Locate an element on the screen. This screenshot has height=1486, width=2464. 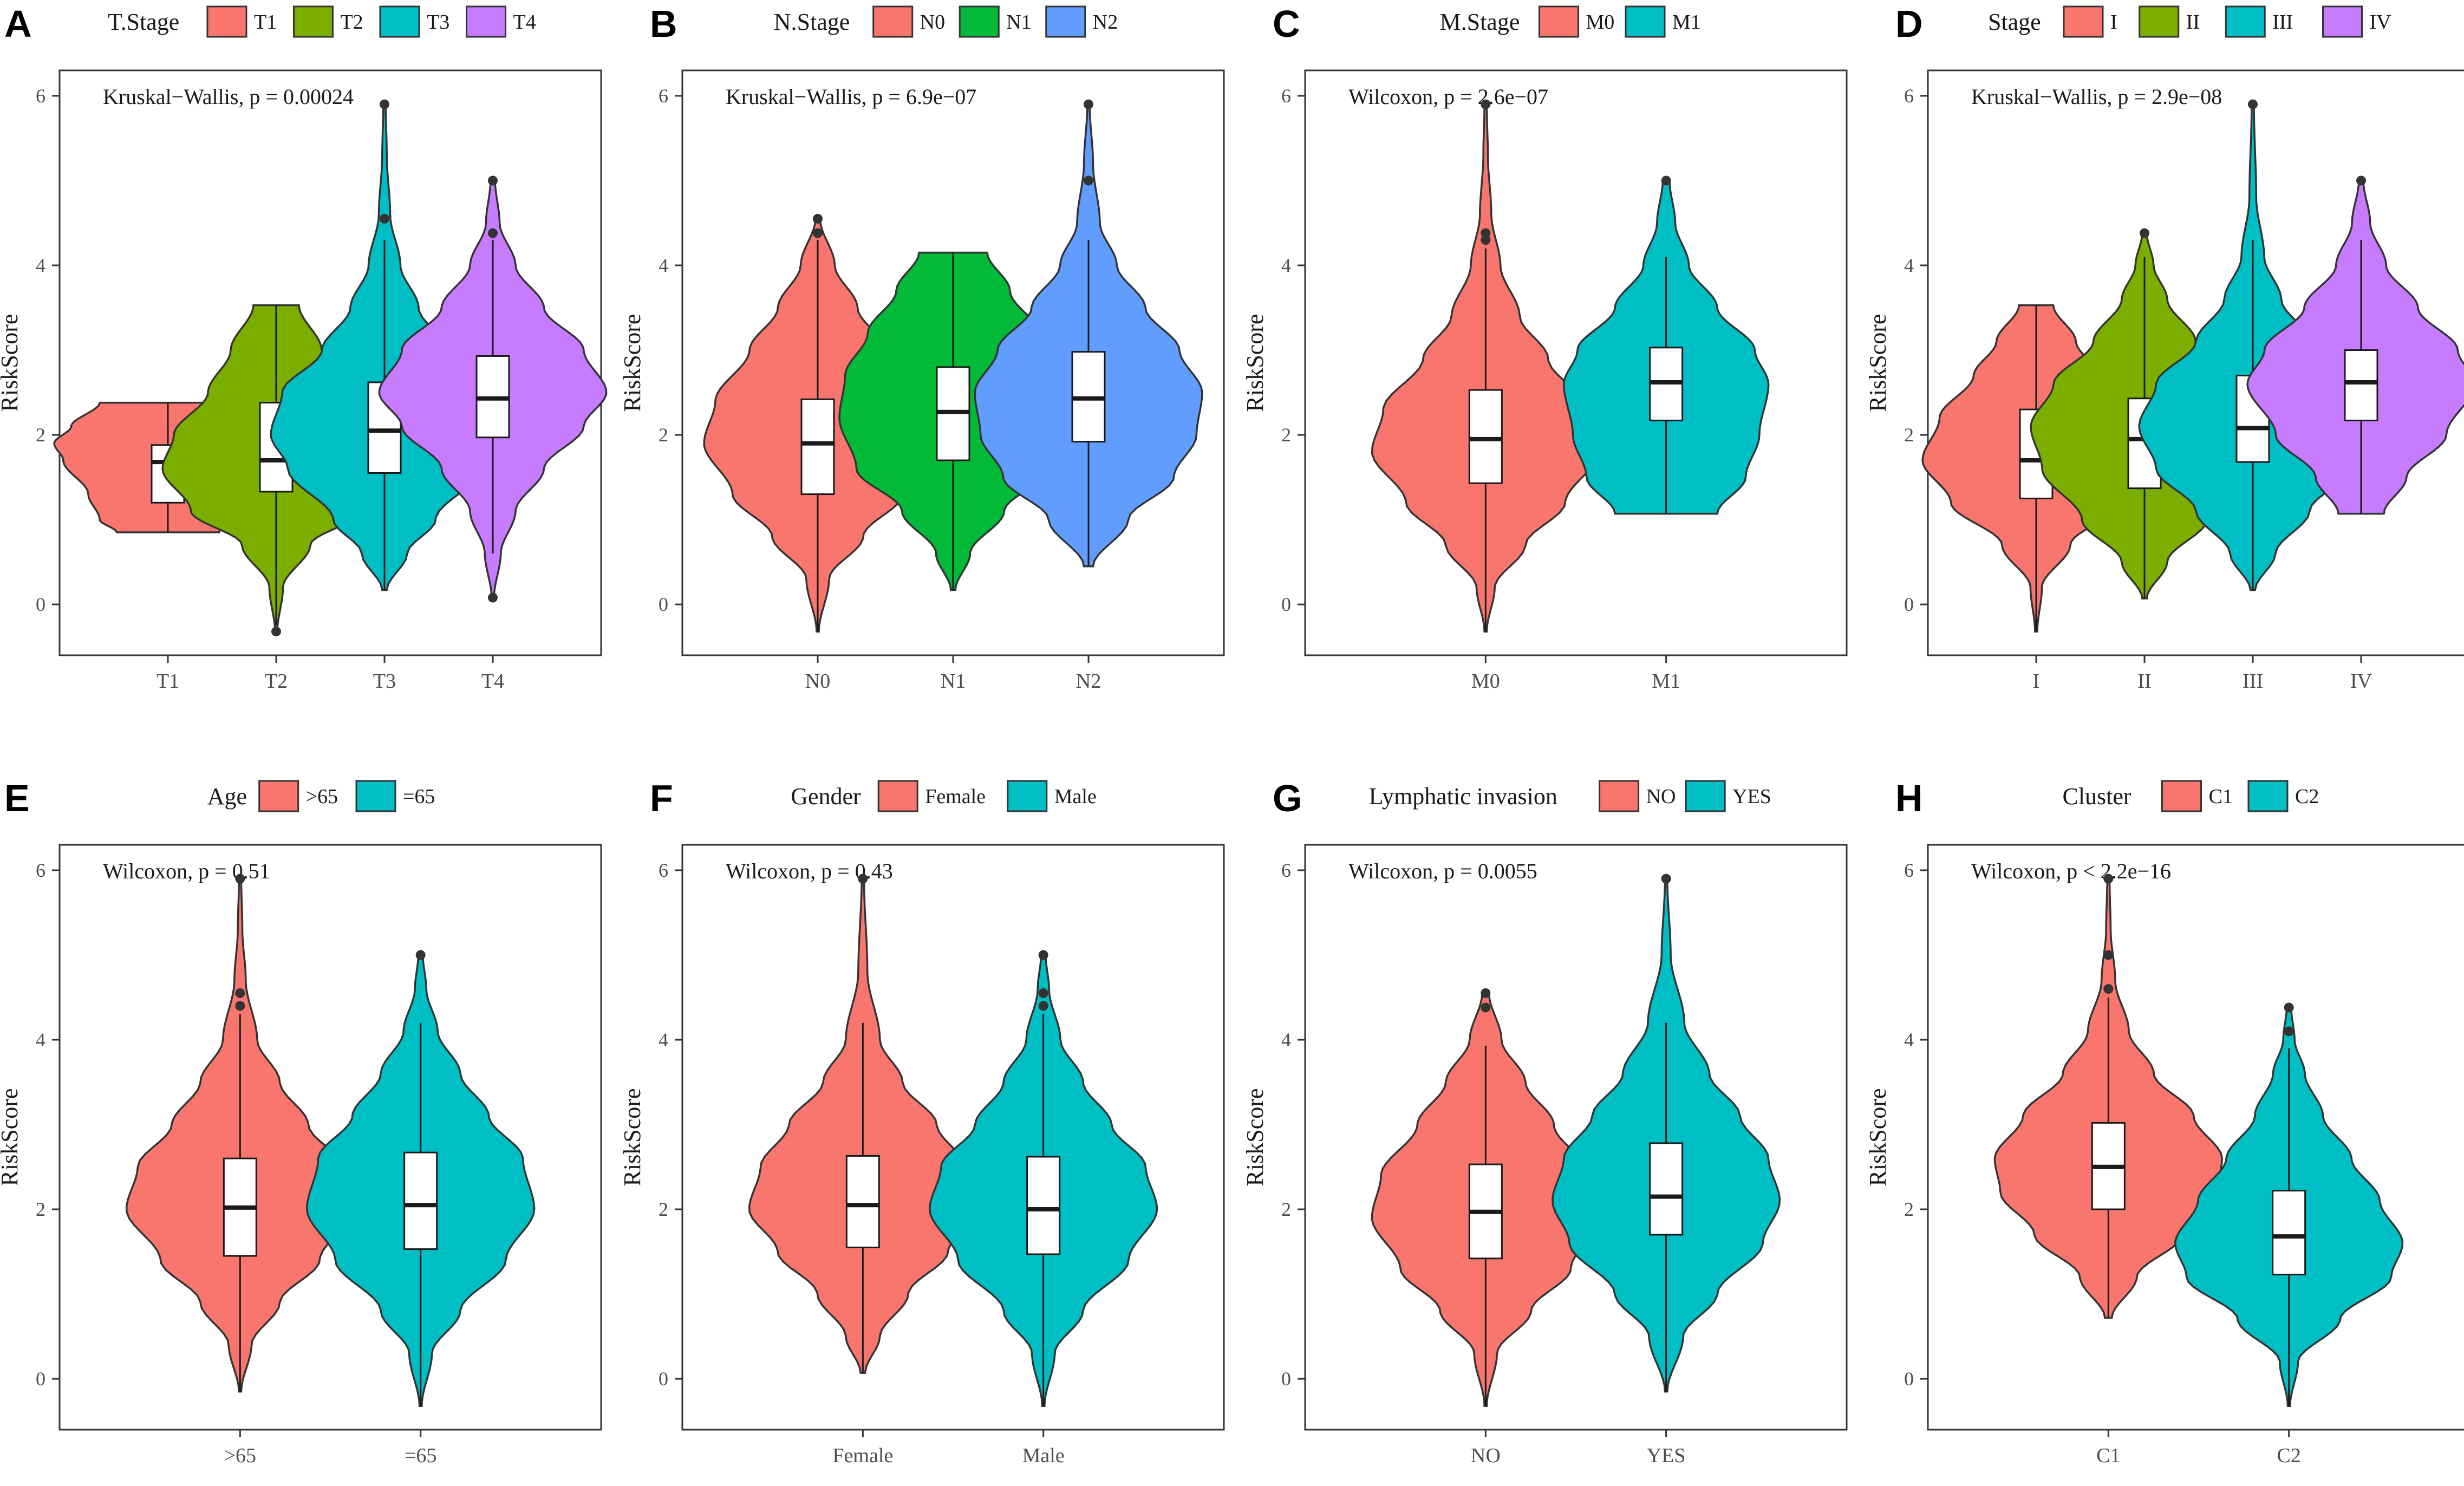
legend-label-female: Female is located at coordinates (955, 796).